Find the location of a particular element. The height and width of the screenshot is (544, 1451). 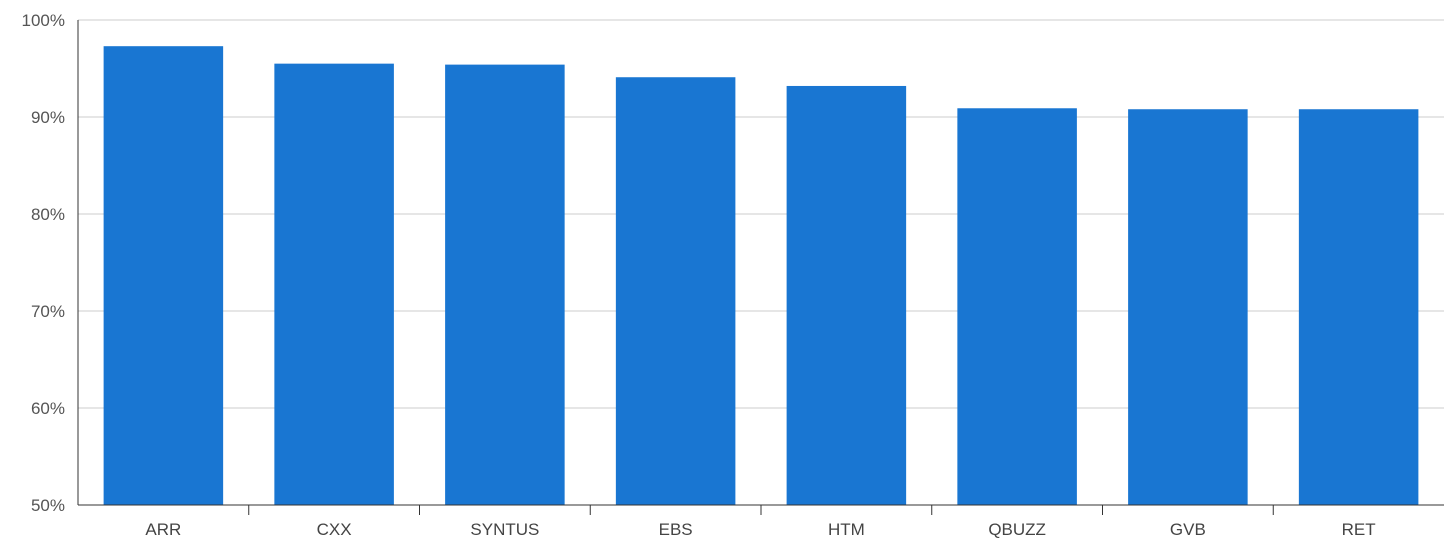

bar-arr is located at coordinates (163, 275).